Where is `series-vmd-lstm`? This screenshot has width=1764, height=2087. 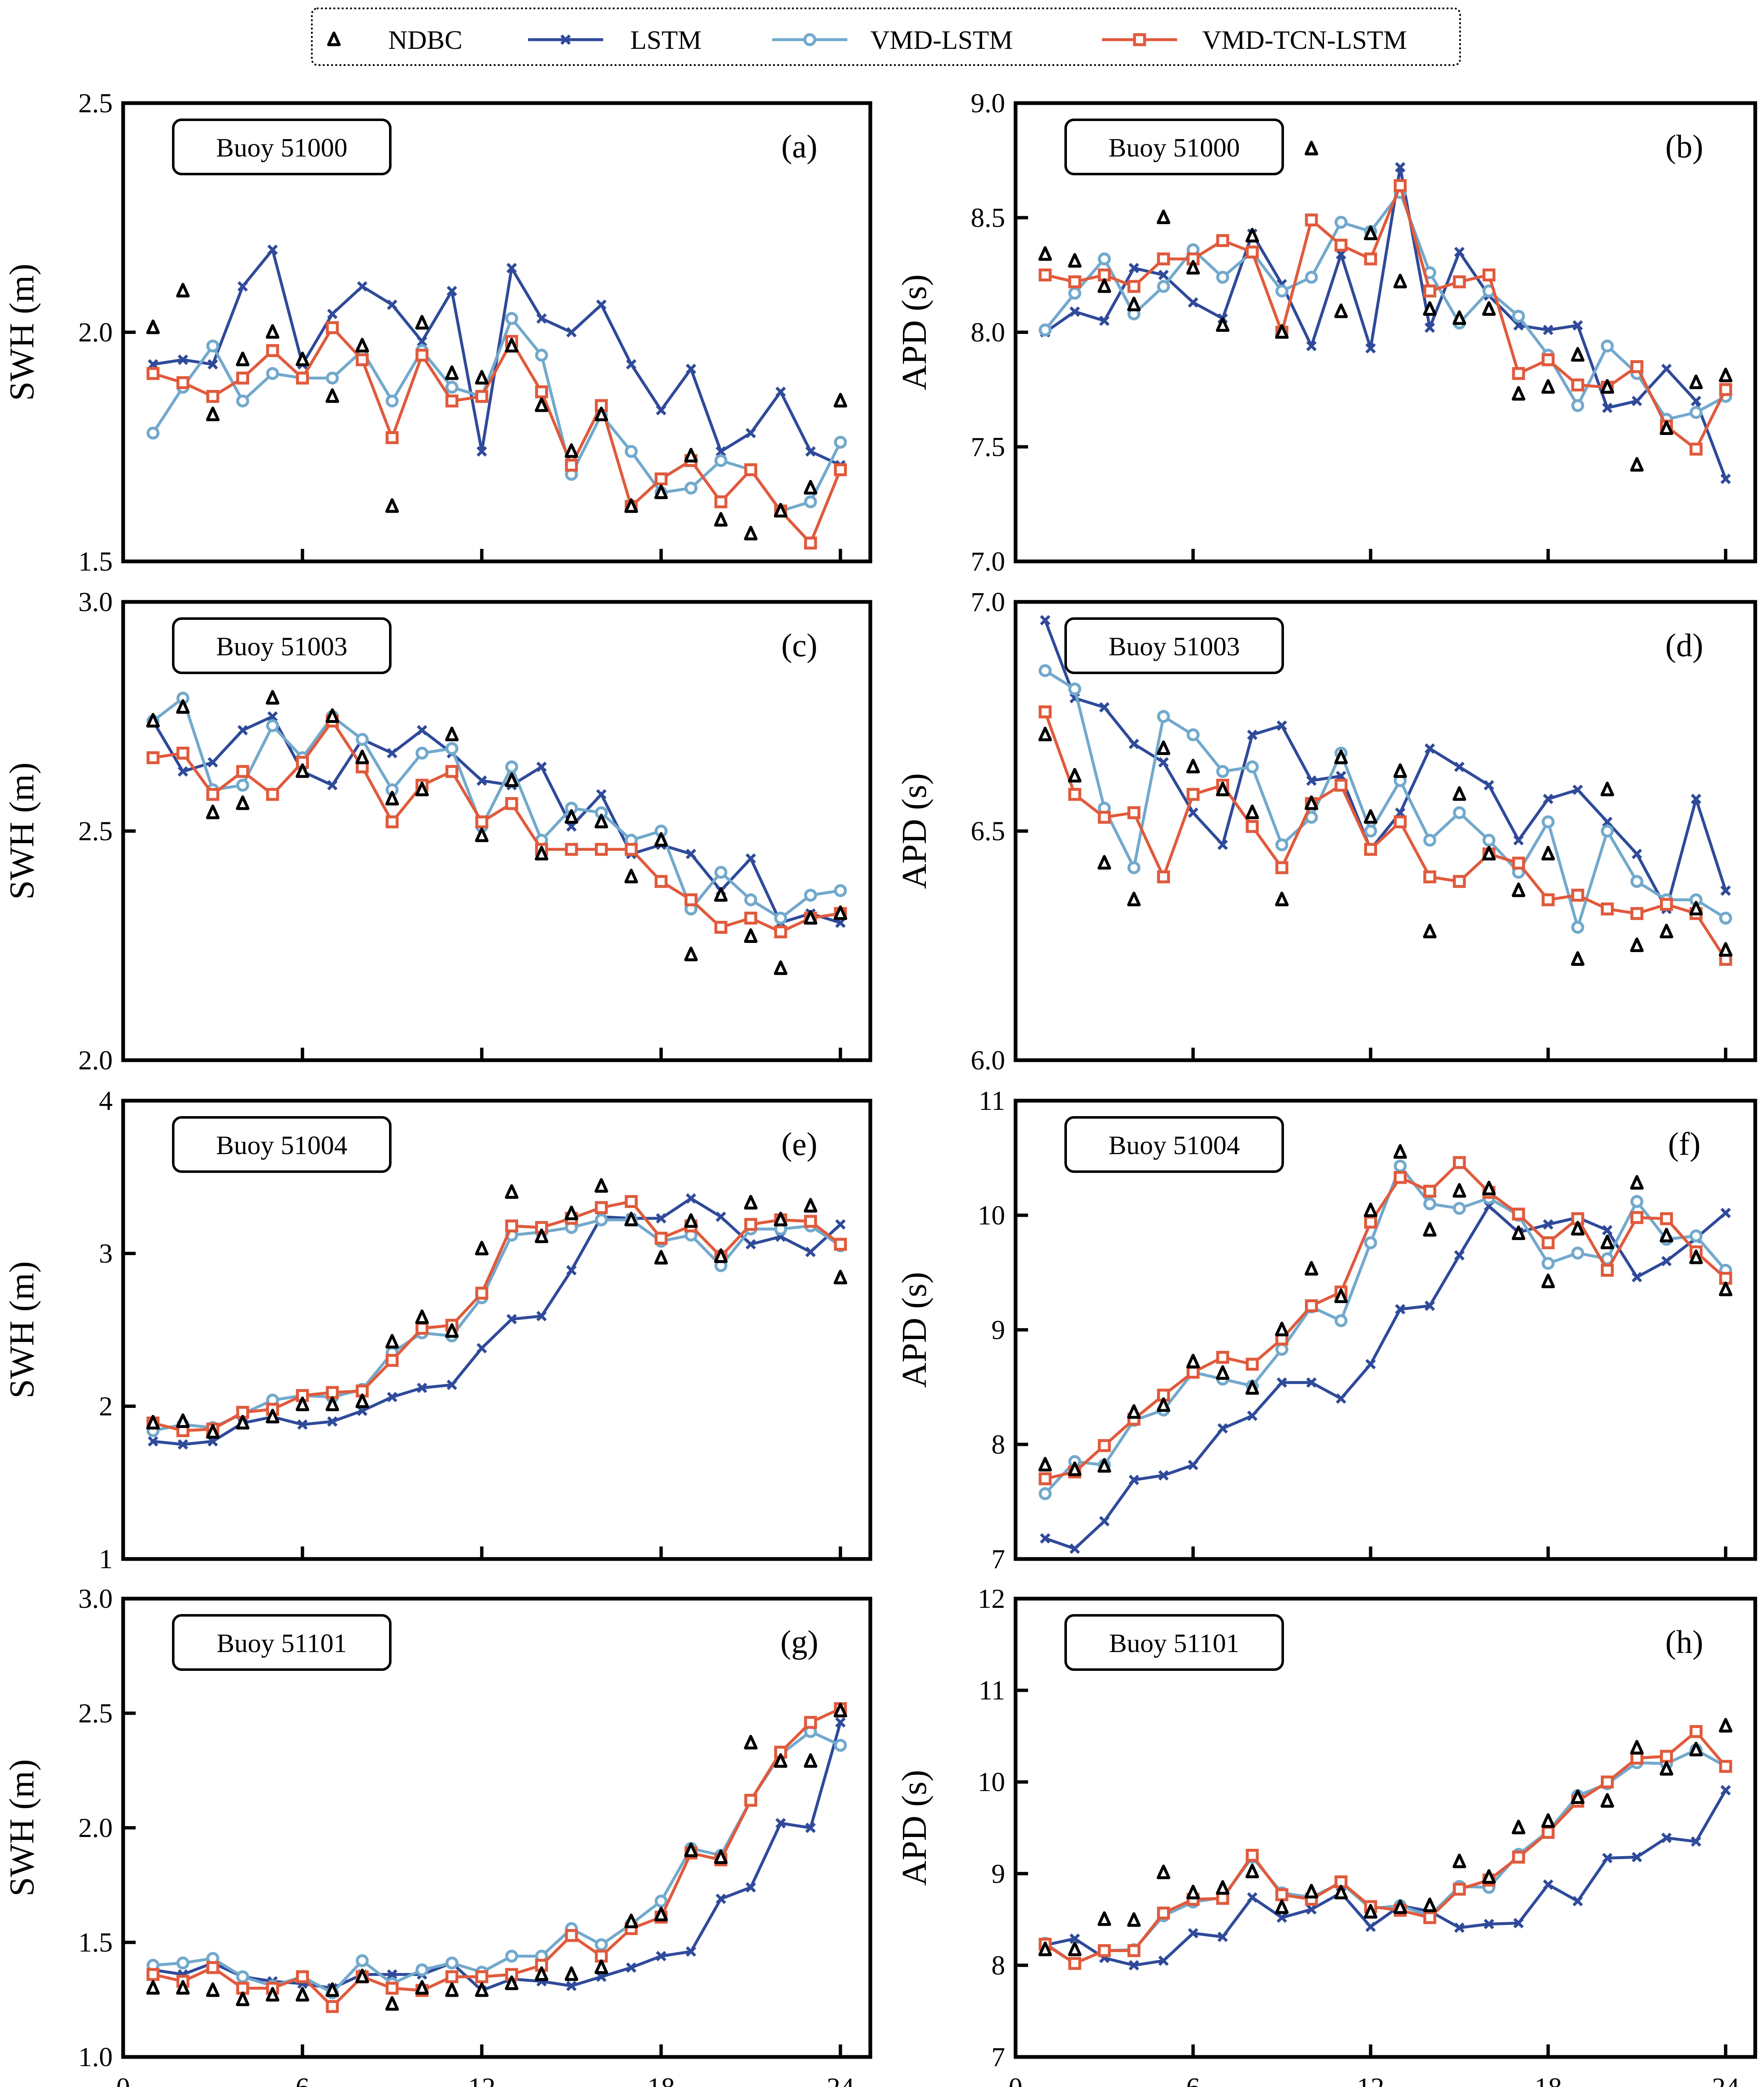 series-vmd-lstm is located at coordinates (1385, 1330).